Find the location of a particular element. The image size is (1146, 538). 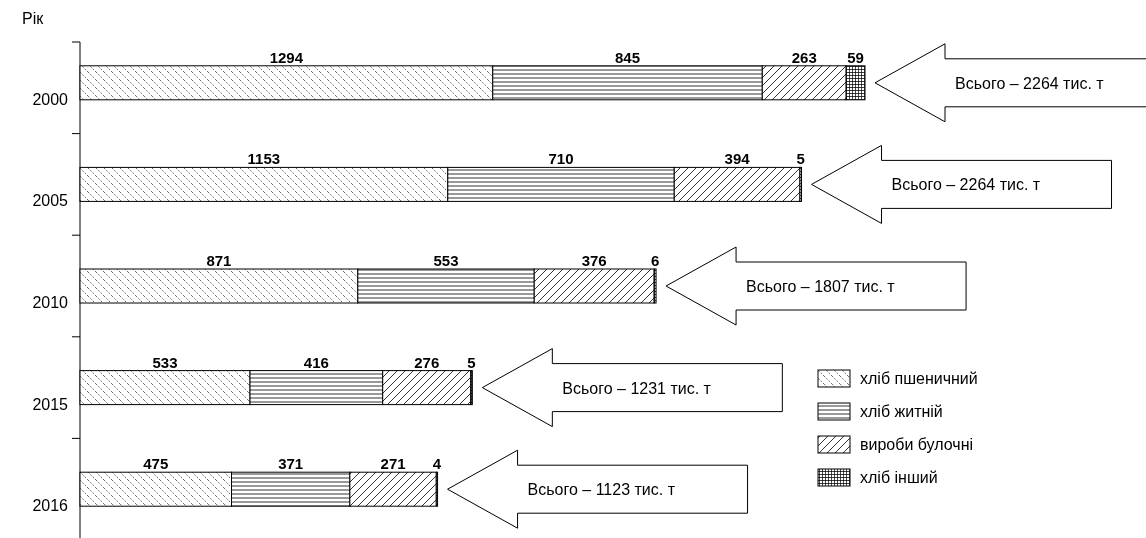

data-label: 6 is located at coordinates (655, 260).